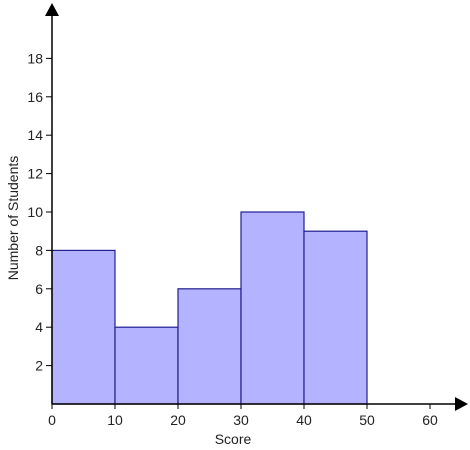 Image resolution: width=470 pixels, height=450 pixels. What do you see at coordinates (35, 212) in the screenshot?
I see `y-tick-label: 10` at bounding box center [35, 212].